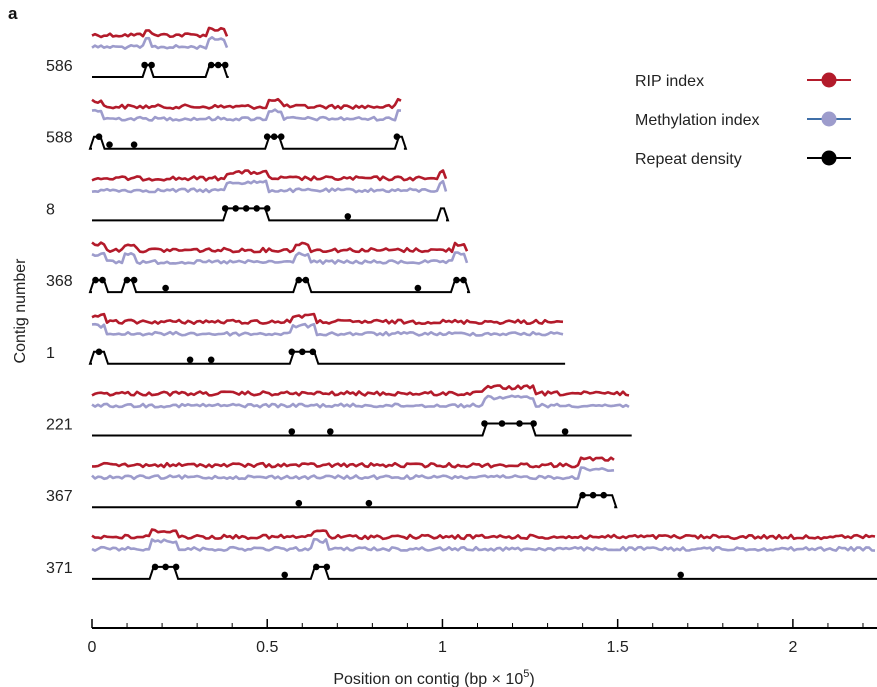  I want to click on contig-368: 368, so click(258, 267).